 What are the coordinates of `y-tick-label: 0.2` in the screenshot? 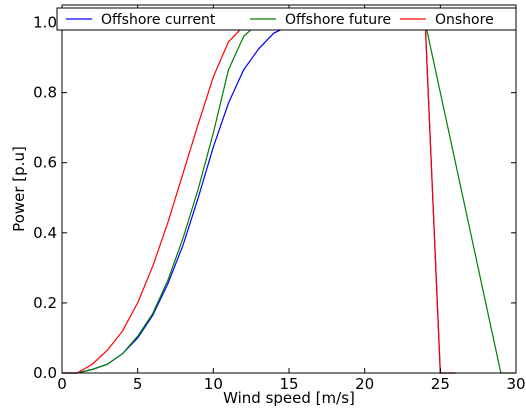 It's located at (45, 303).